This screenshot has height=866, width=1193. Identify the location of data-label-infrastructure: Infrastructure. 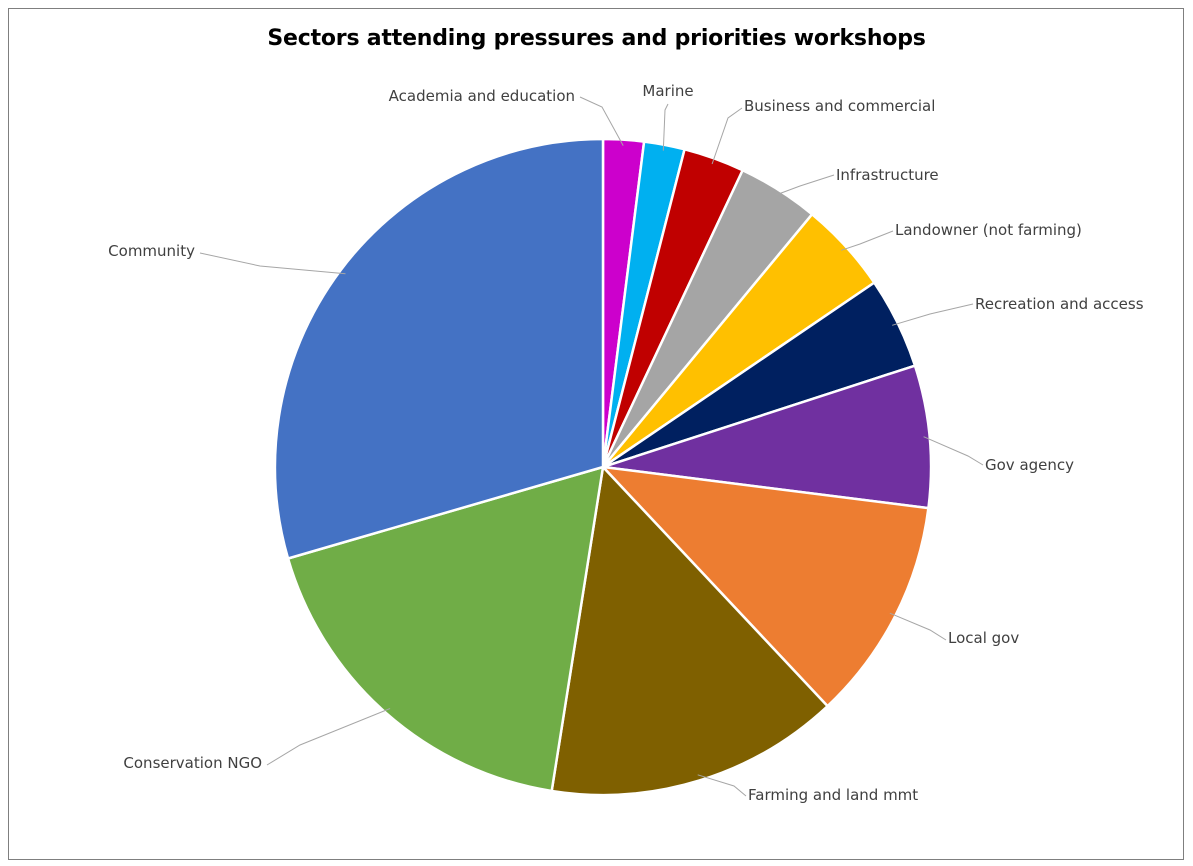
(887, 175).